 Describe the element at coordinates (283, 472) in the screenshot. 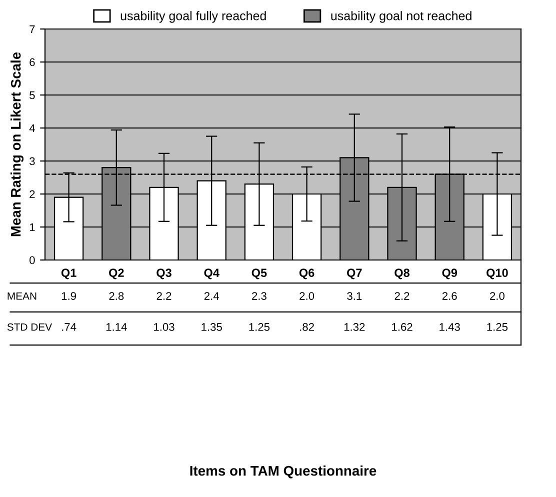

I see `text: Items on TAM Questionnaire` at that location.